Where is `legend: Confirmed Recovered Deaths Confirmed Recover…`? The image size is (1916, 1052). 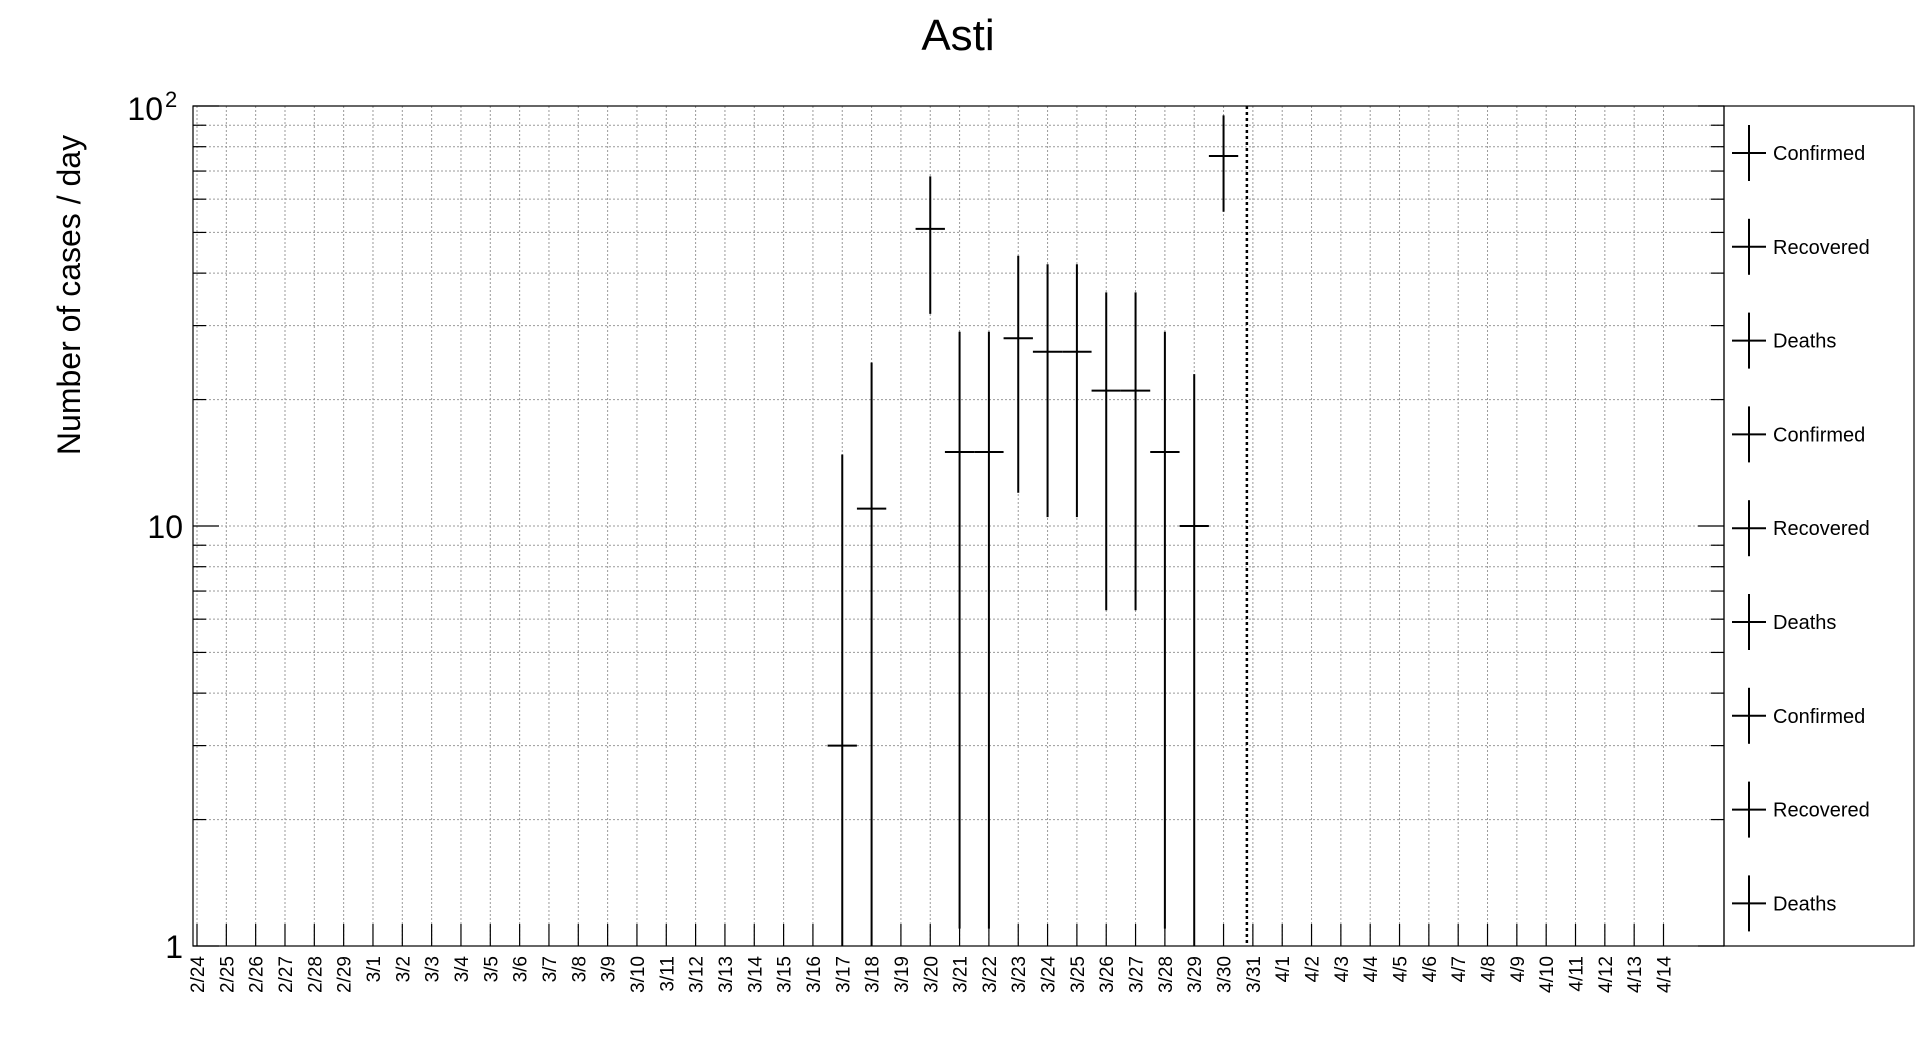 legend: Confirmed Recovered Deaths Confirmed Recover… is located at coordinates (1801, 528).